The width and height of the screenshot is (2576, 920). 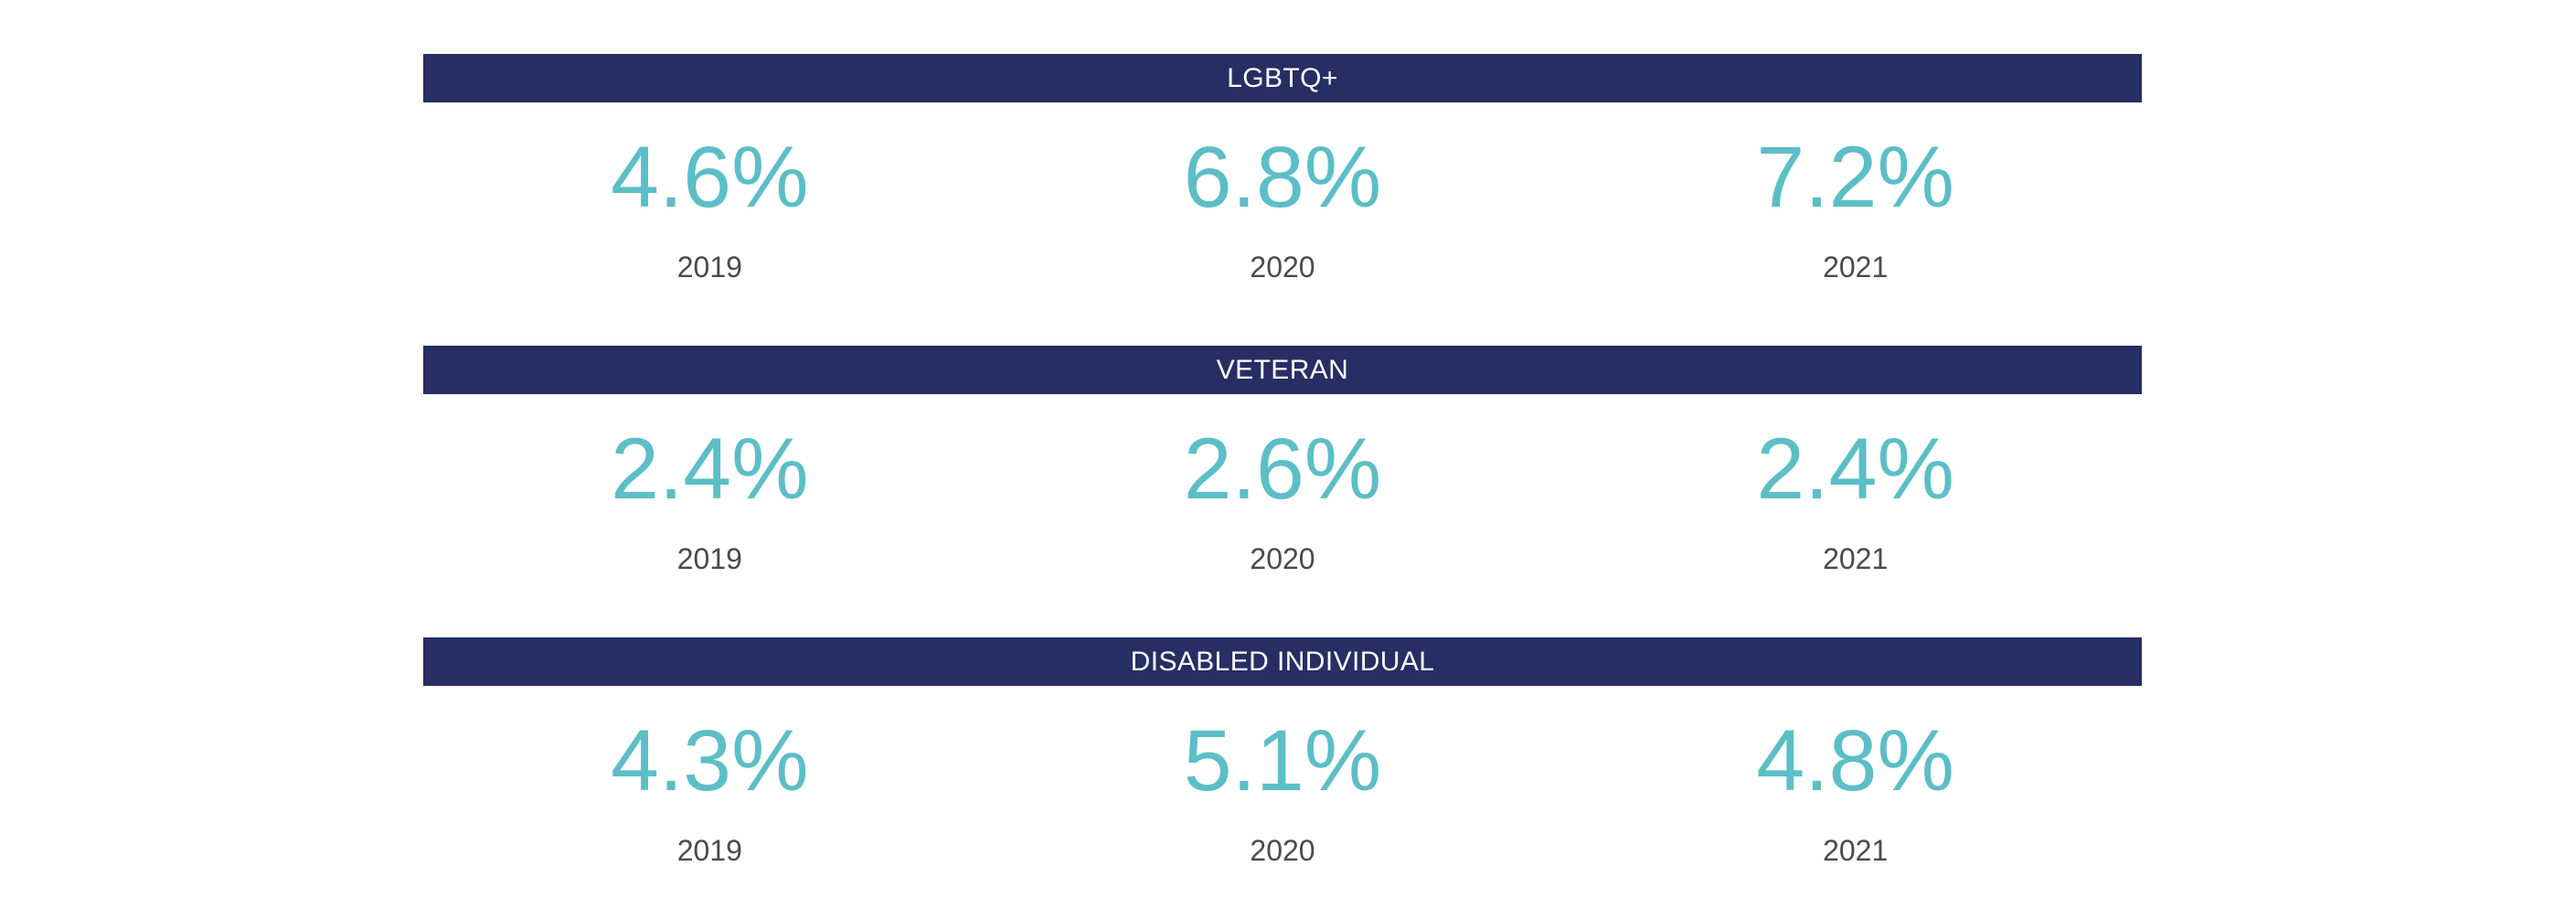 What do you see at coordinates (1855, 760) in the screenshot?
I see `stat-value: 4.8%` at bounding box center [1855, 760].